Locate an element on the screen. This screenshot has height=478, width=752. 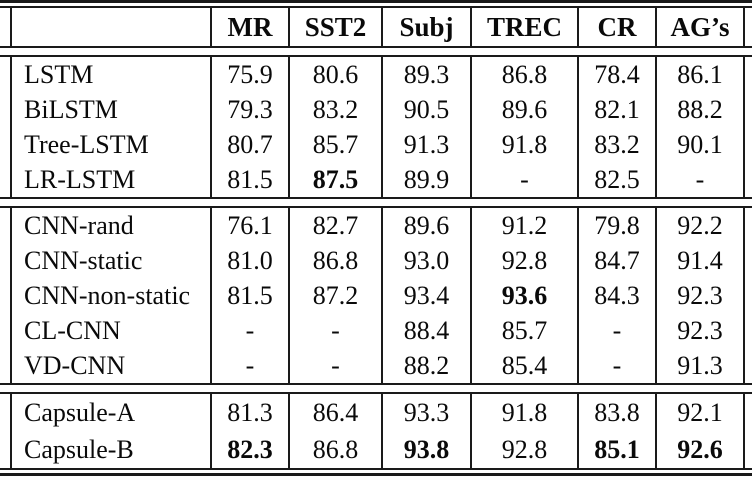
cell-cr: 82.5 is located at coordinates (618, 179).